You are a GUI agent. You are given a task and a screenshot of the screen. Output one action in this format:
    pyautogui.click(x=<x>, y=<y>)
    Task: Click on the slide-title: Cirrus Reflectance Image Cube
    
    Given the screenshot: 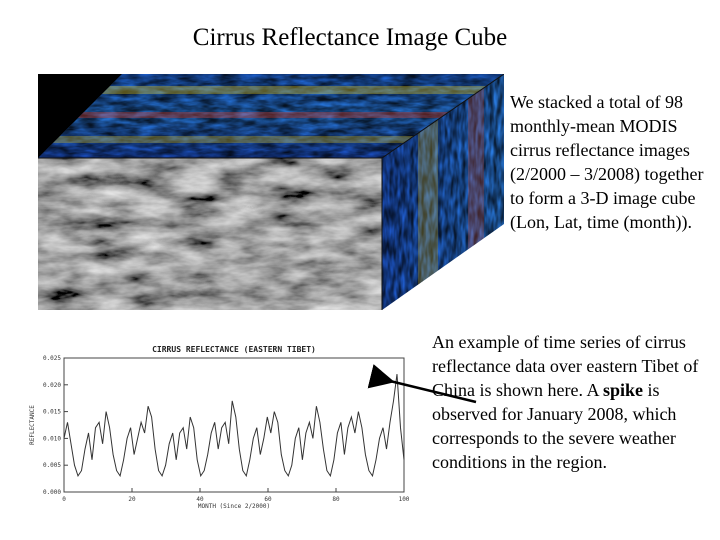 What is the action you would take?
    pyautogui.click(x=350, y=37)
    